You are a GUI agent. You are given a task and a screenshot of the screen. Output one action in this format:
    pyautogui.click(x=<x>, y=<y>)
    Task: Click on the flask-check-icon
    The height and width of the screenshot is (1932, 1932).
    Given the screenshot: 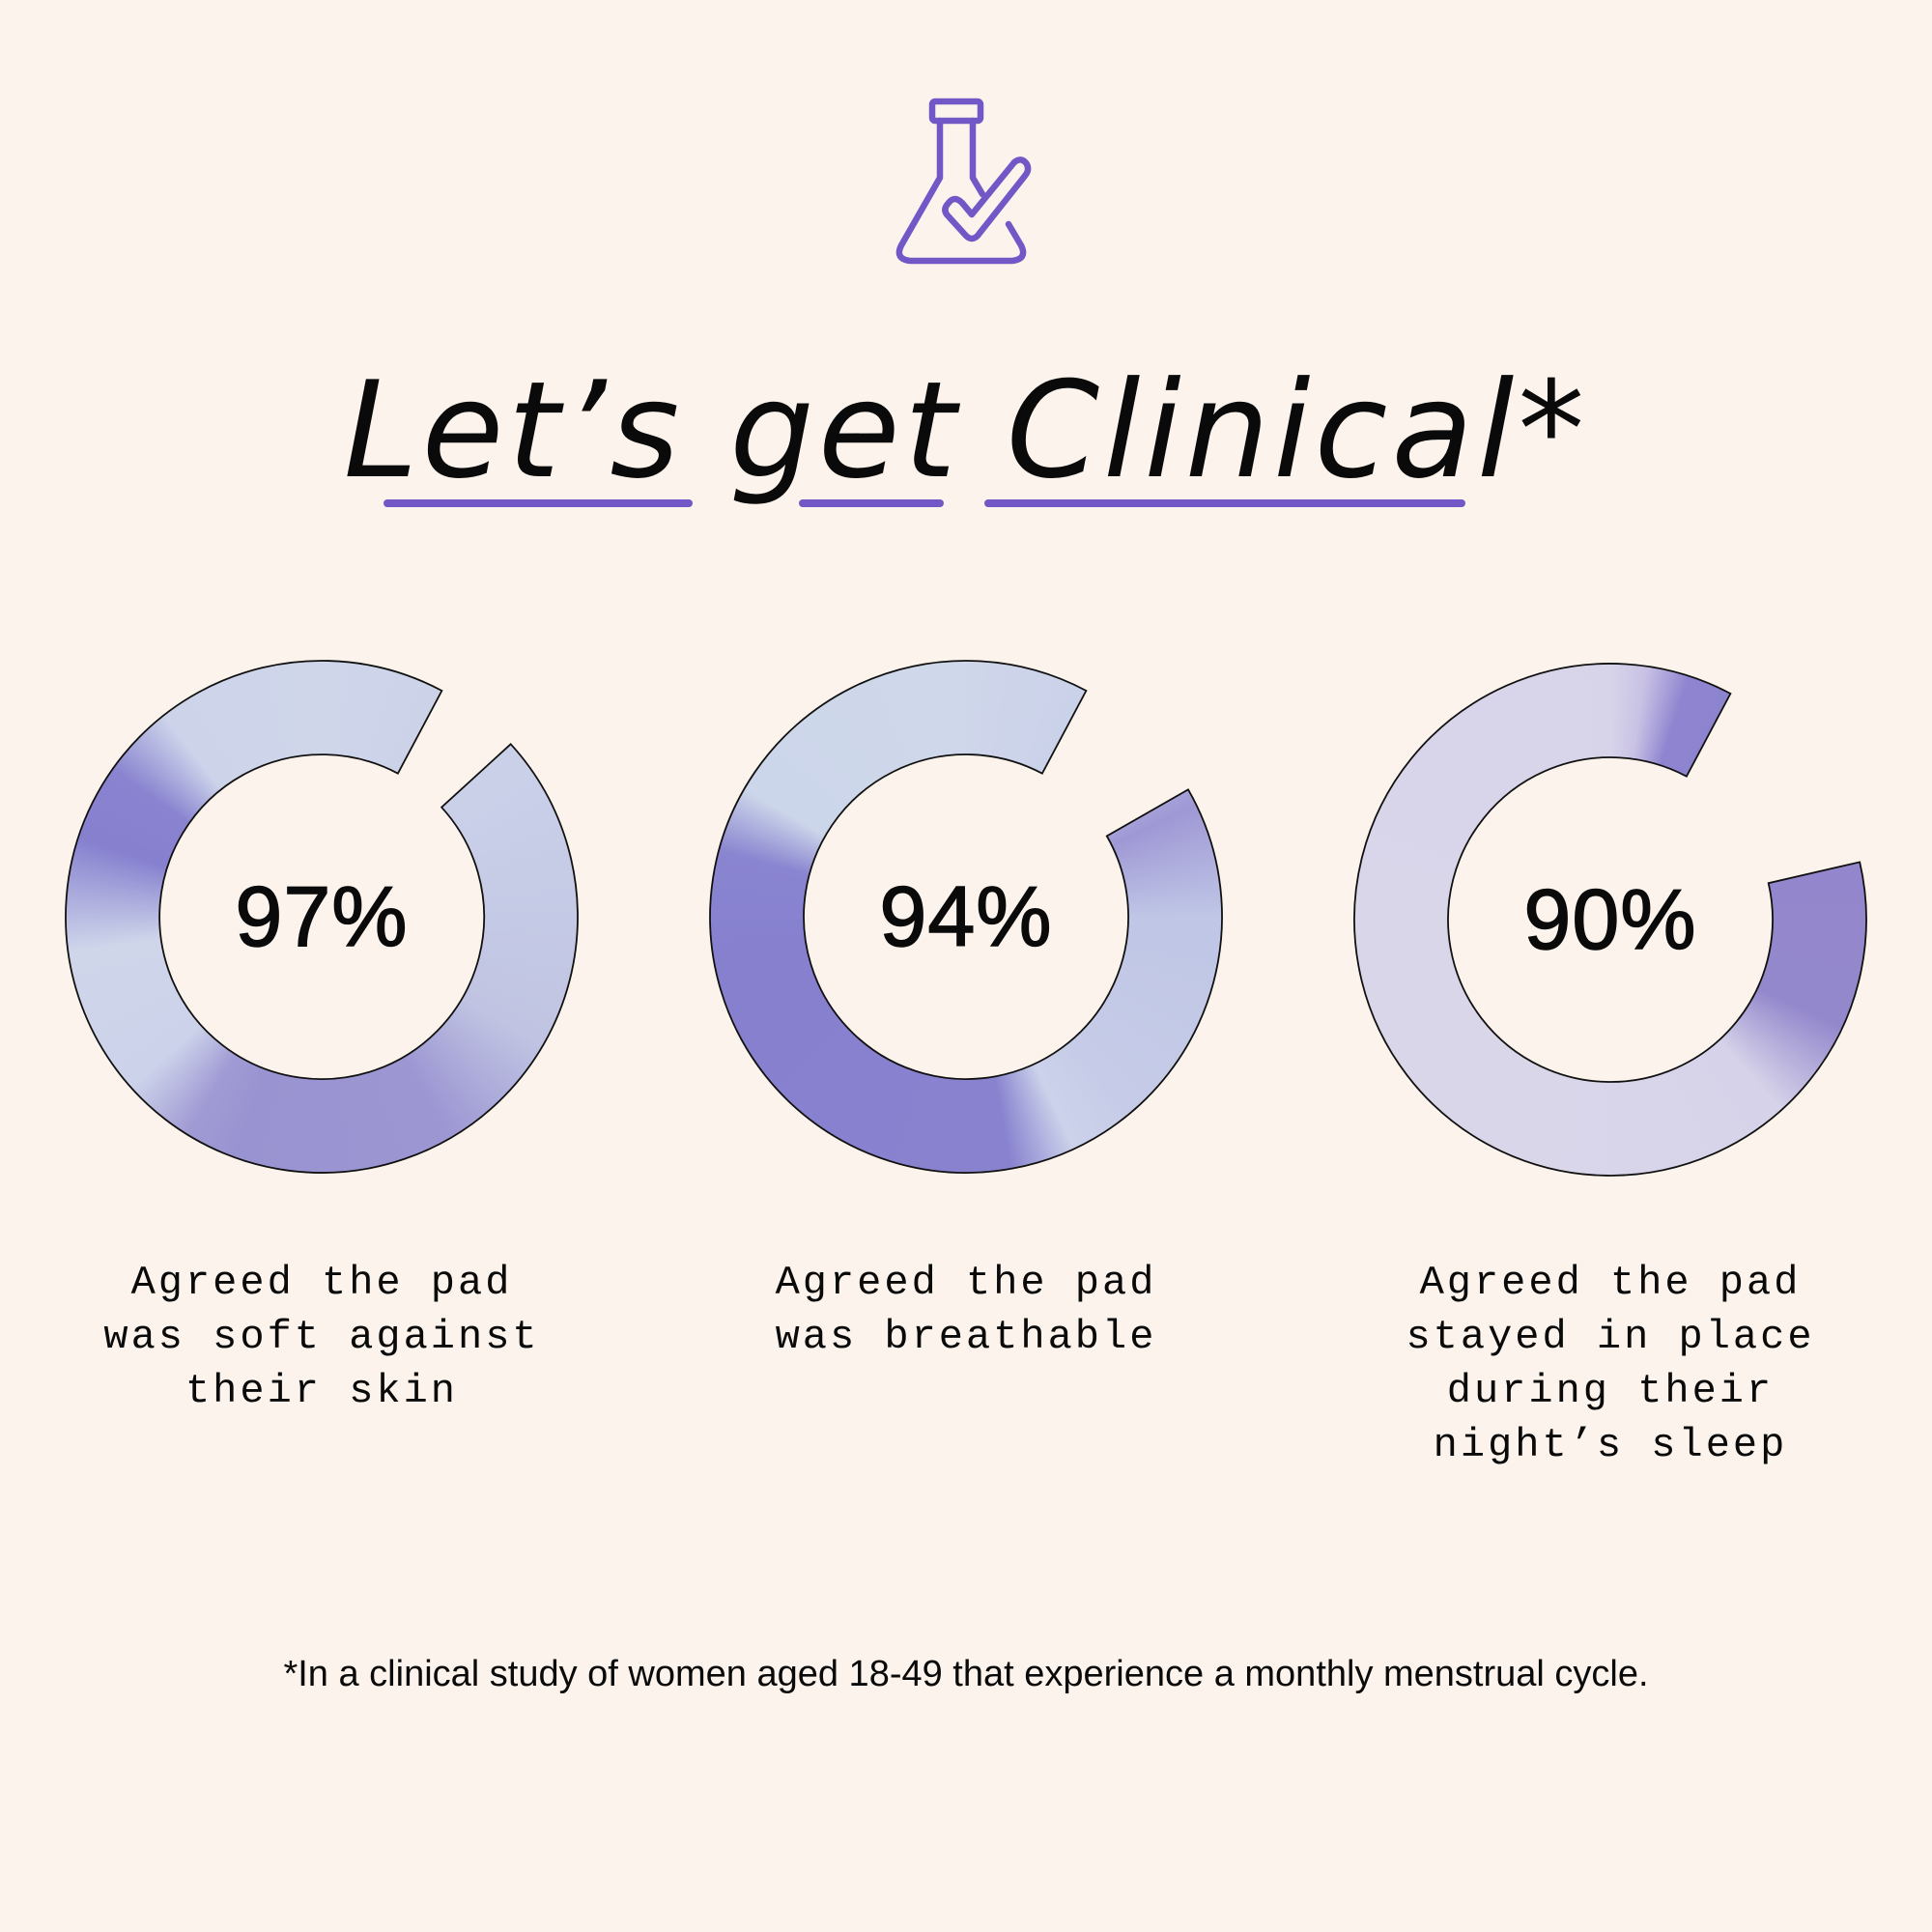 What is the action you would take?
    pyautogui.click(x=963, y=181)
    